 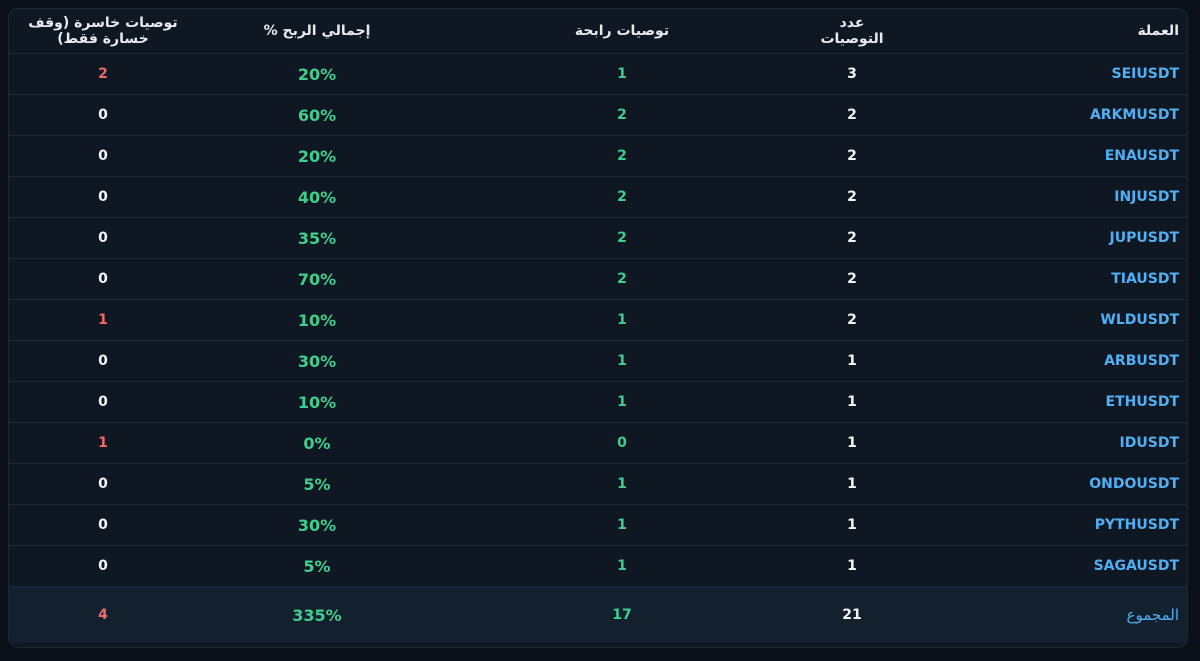 What do you see at coordinates (1152, 615) in the screenshot?
I see `total-label: المجموع` at bounding box center [1152, 615].